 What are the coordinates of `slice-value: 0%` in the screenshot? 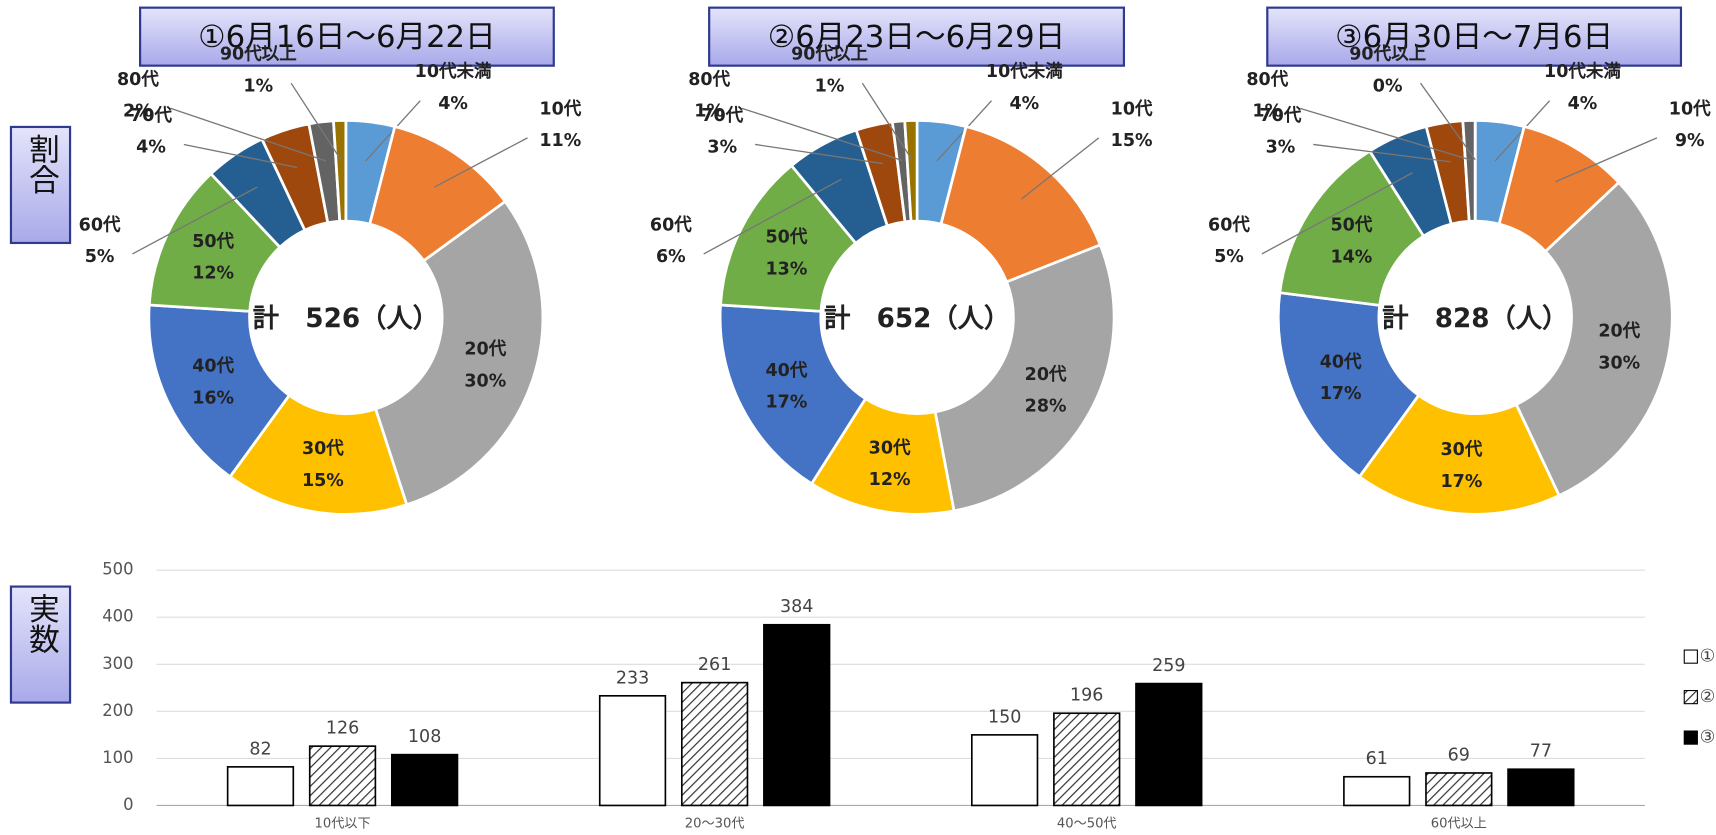 It's located at (1388, 86).